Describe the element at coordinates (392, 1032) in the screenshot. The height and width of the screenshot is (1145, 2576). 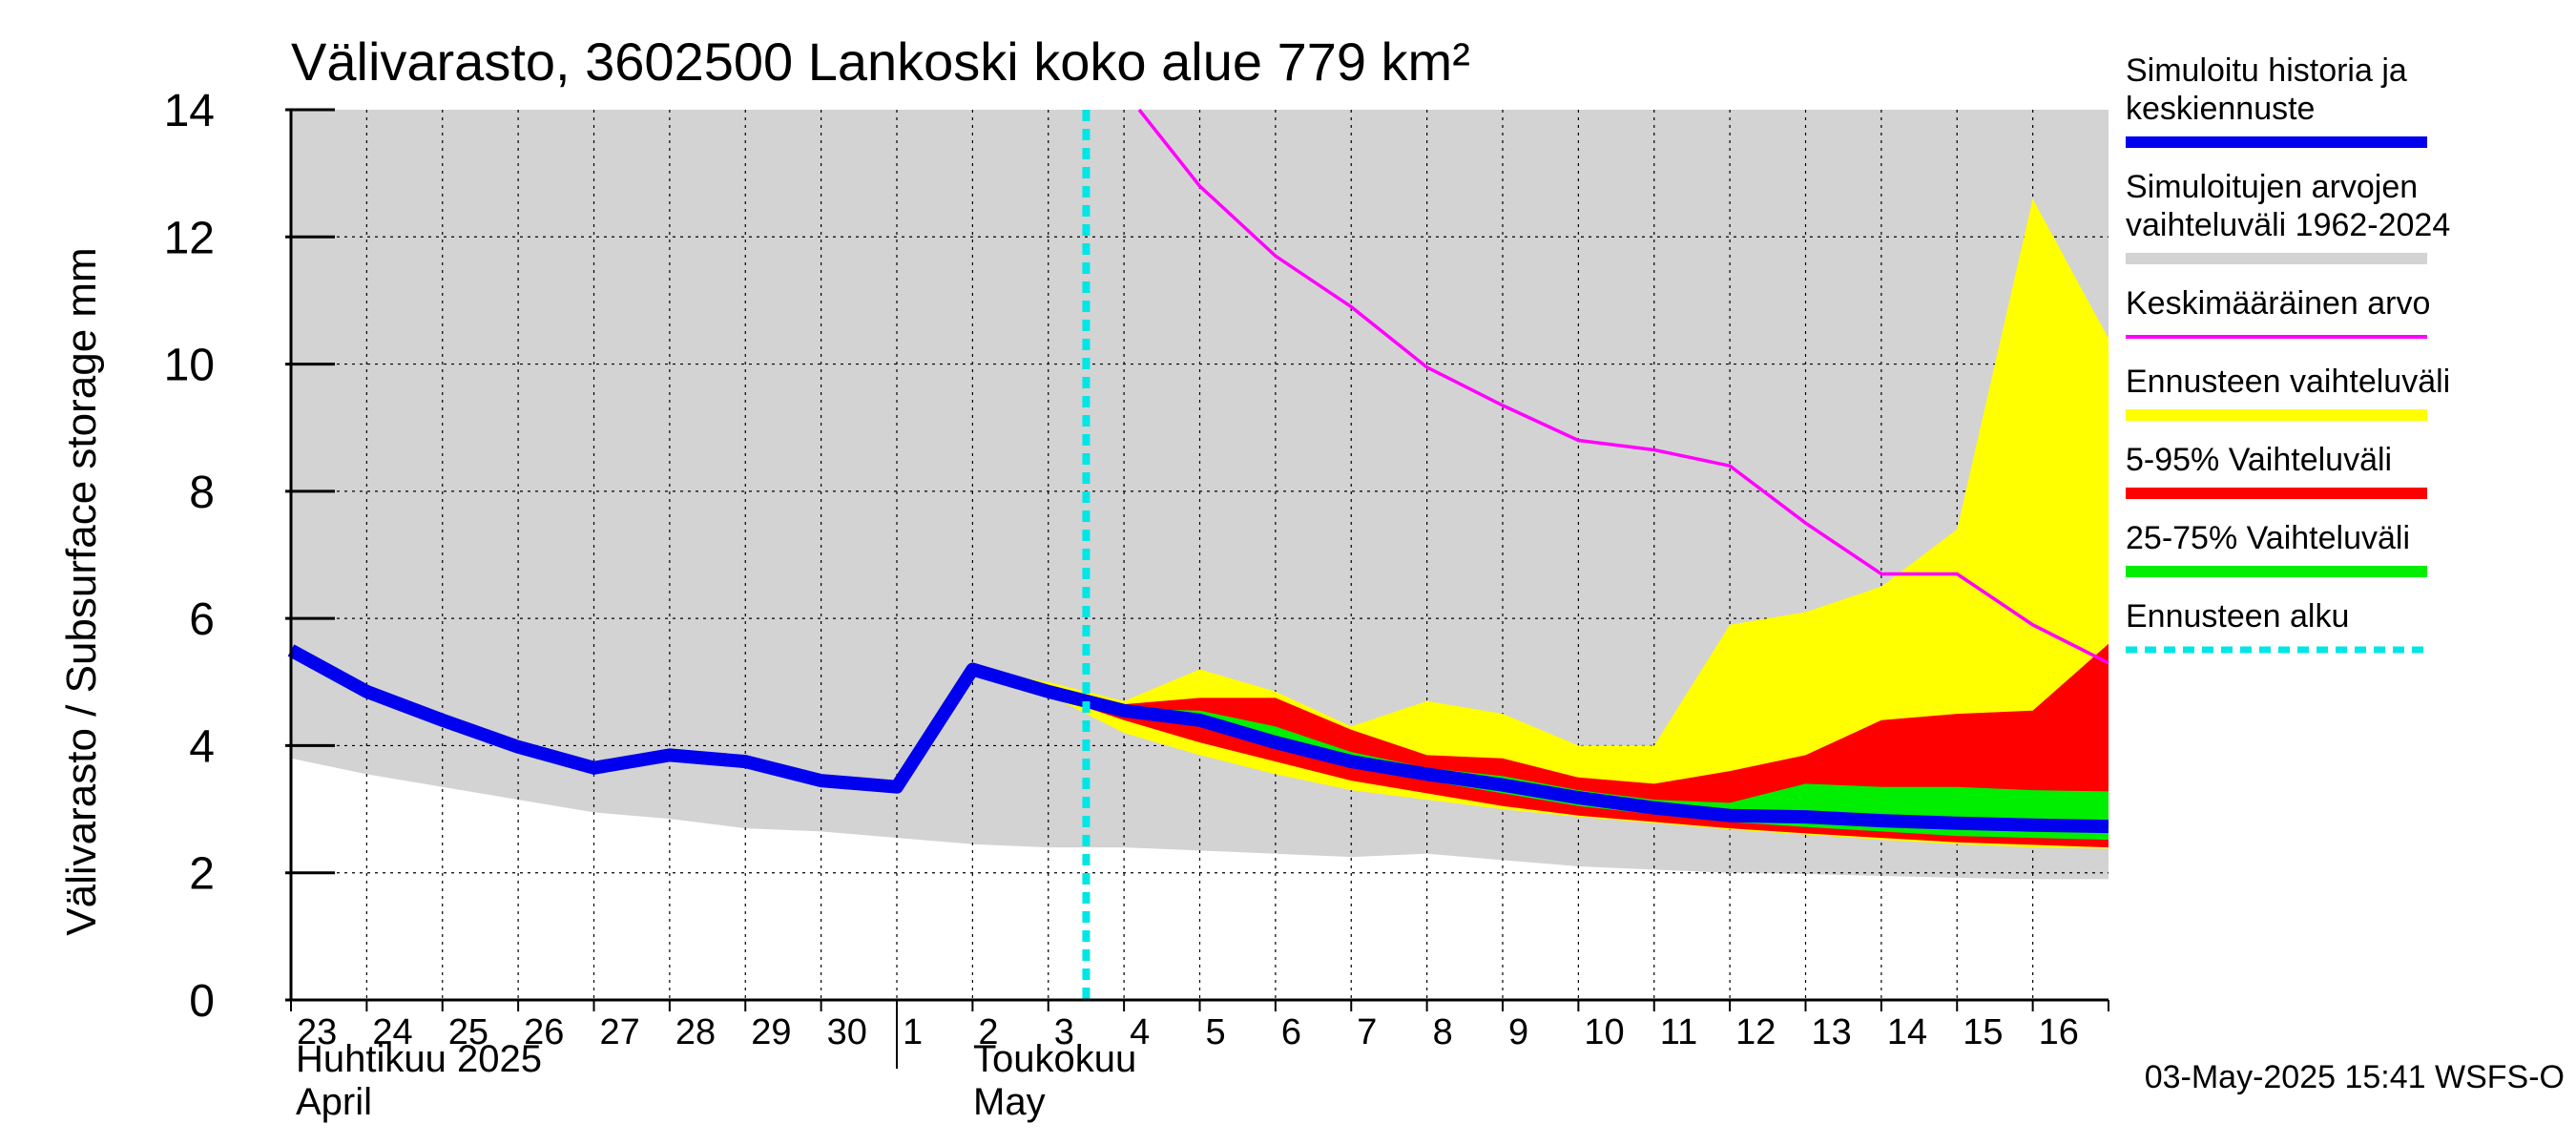
I see `x-tick-label: 24` at that location.